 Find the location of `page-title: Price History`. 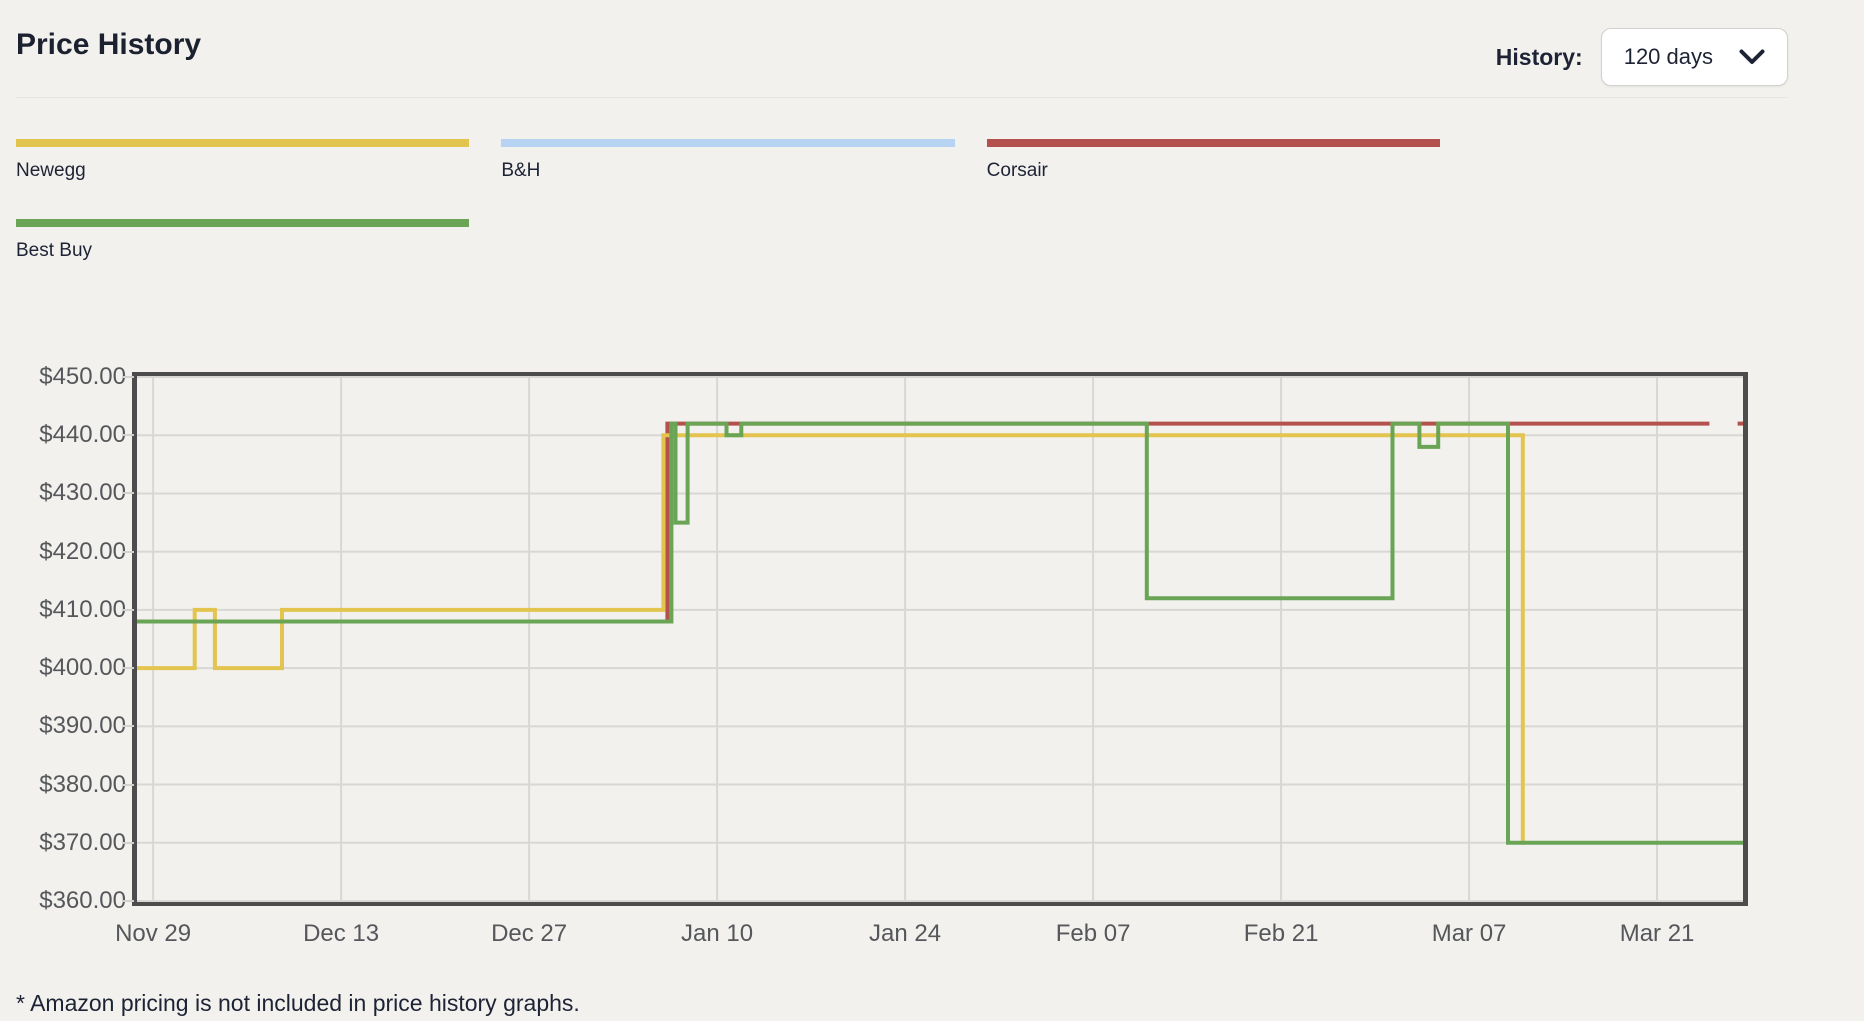

page-title: Price History is located at coordinates (109, 44).